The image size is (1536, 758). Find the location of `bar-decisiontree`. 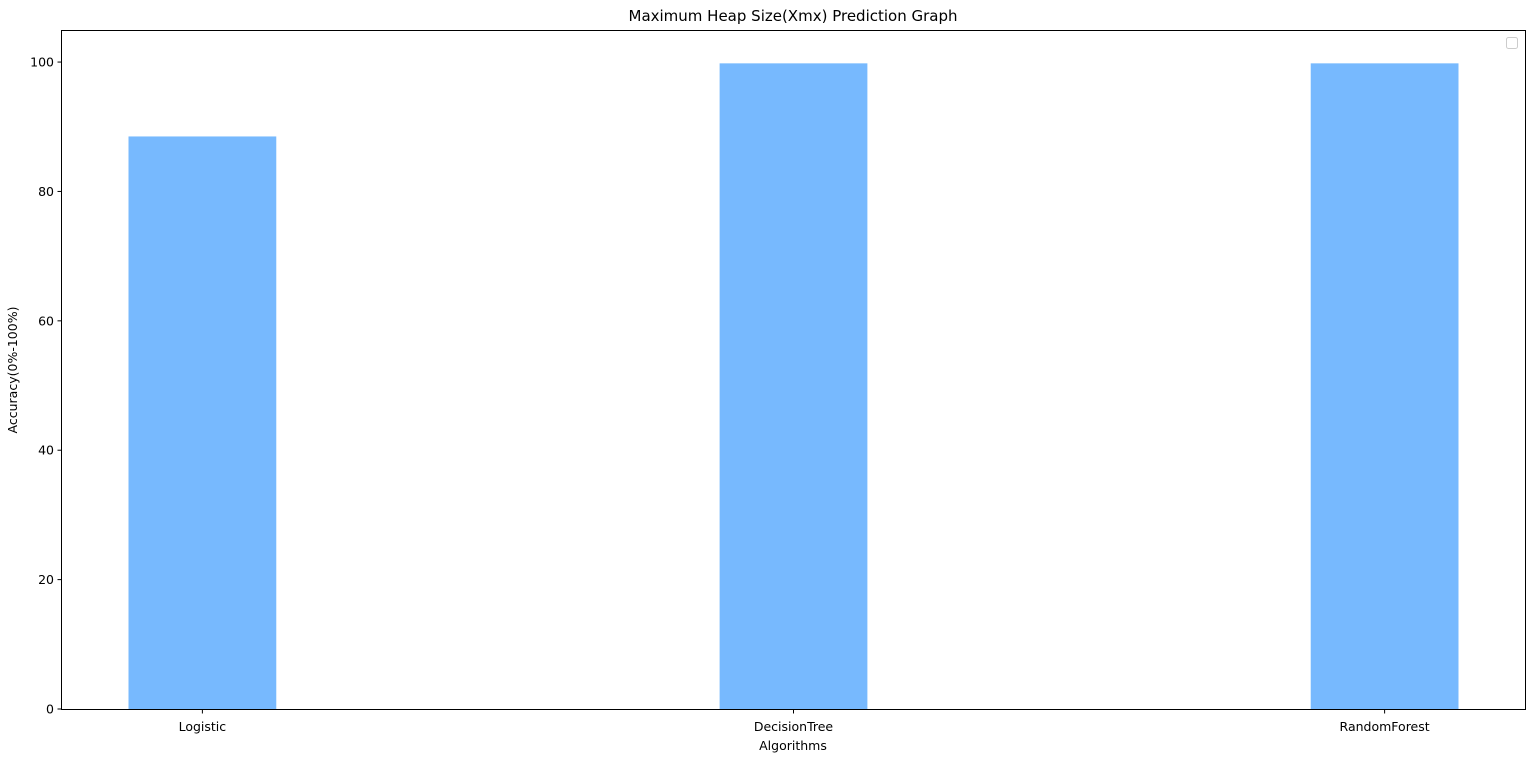

bar-decisiontree is located at coordinates (793, 386).